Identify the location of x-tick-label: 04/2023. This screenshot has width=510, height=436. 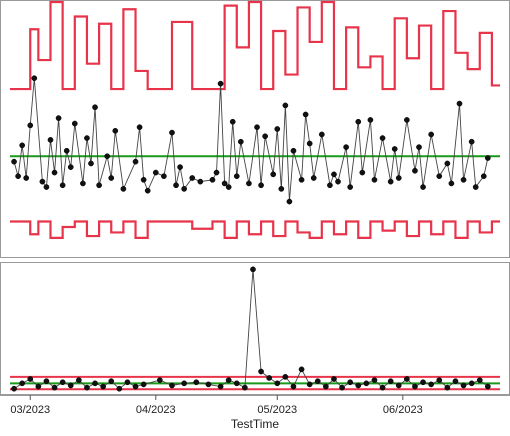
(156, 410).